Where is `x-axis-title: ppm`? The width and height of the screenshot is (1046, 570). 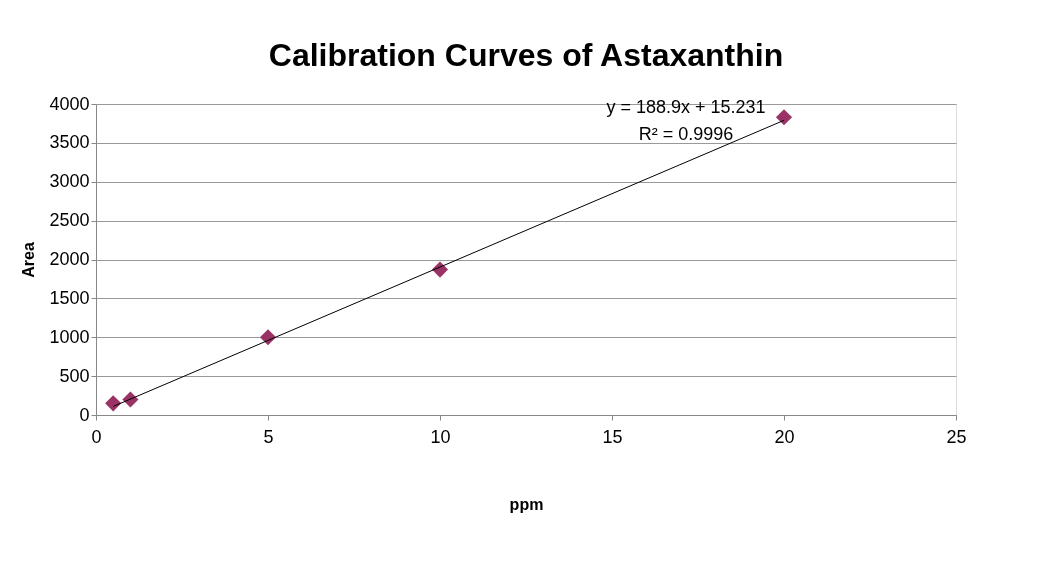 x-axis-title: ppm is located at coordinates (526, 504).